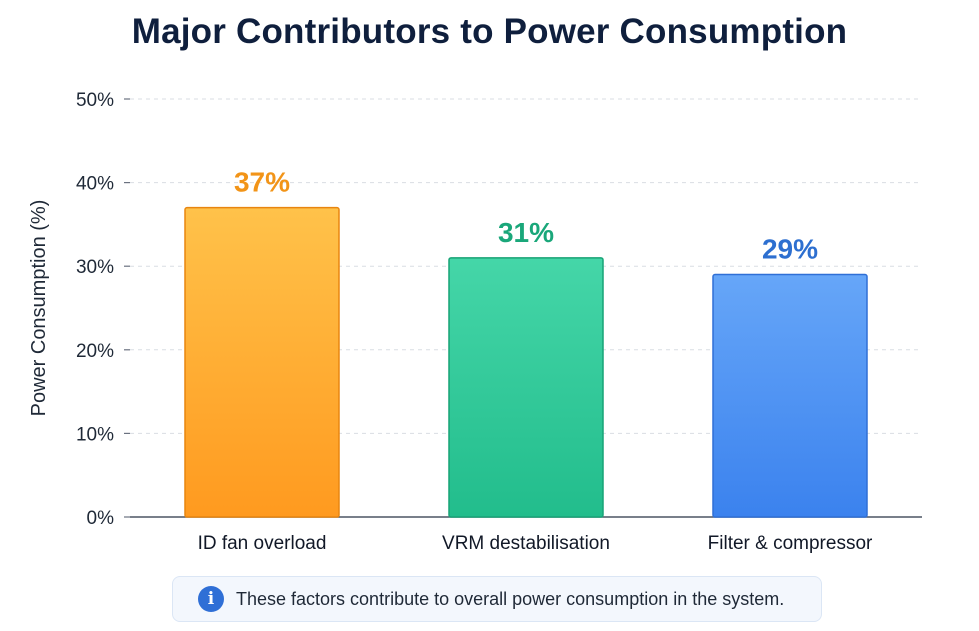  What do you see at coordinates (526, 216) in the screenshot?
I see `value-labels: 37% 31% 29%` at bounding box center [526, 216].